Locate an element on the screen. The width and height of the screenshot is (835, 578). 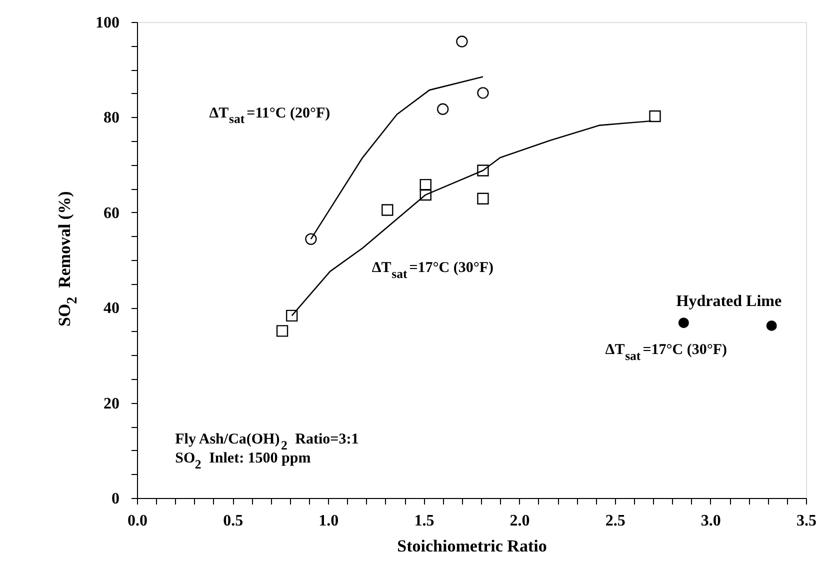
x-tick-label: 0.5 is located at coordinates (233, 521).